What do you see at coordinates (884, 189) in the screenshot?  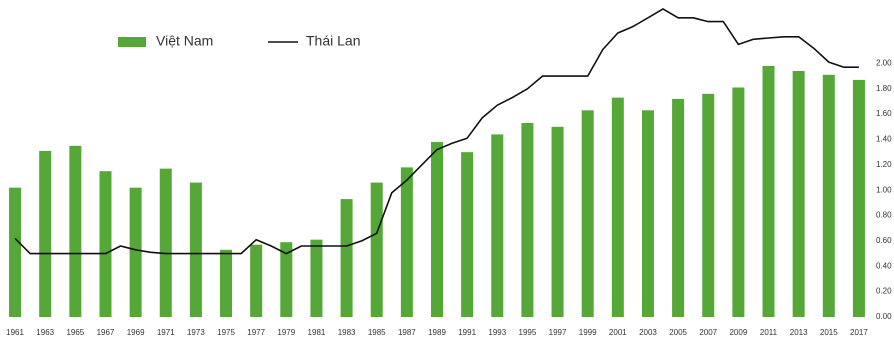 I see `y-tick-label: 1.00` at bounding box center [884, 189].